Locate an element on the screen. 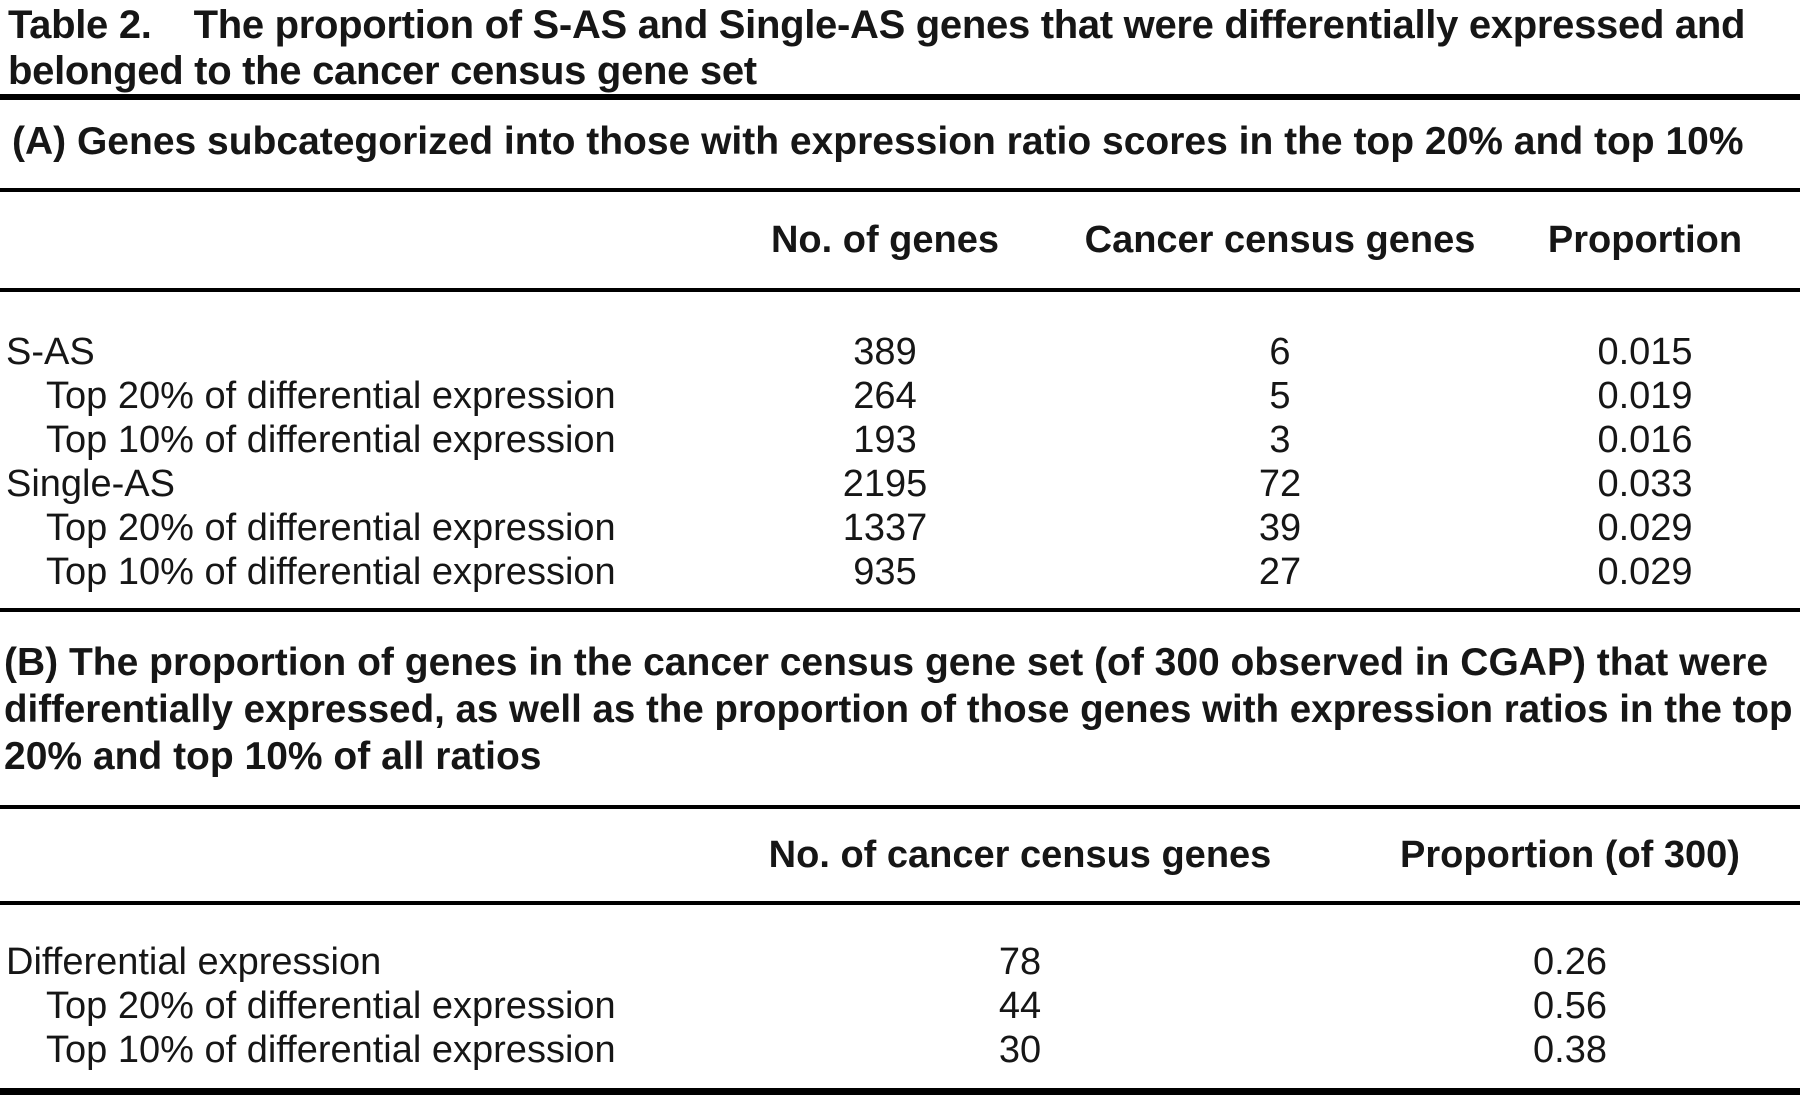 This screenshot has width=1800, height=1097. table-title-line-2: belonged to the cancer census gene set is located at coordinates (382, 71).